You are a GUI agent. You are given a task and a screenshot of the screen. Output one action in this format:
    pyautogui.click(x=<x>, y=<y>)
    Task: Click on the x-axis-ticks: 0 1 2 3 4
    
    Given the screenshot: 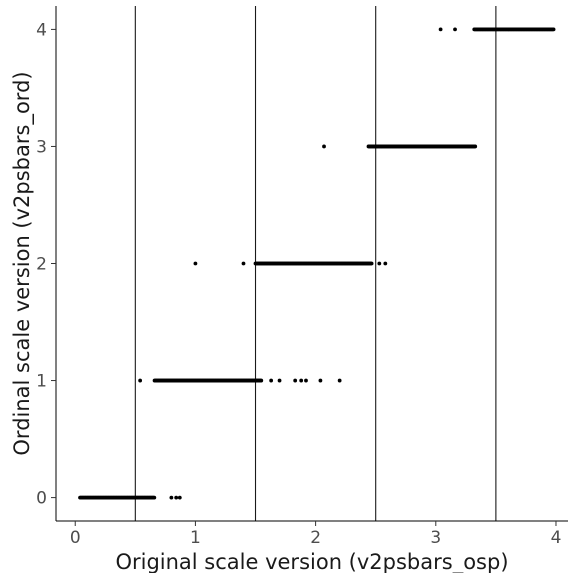 What is the action you would take?
    pyautogui.click(x=316, y=534)
    